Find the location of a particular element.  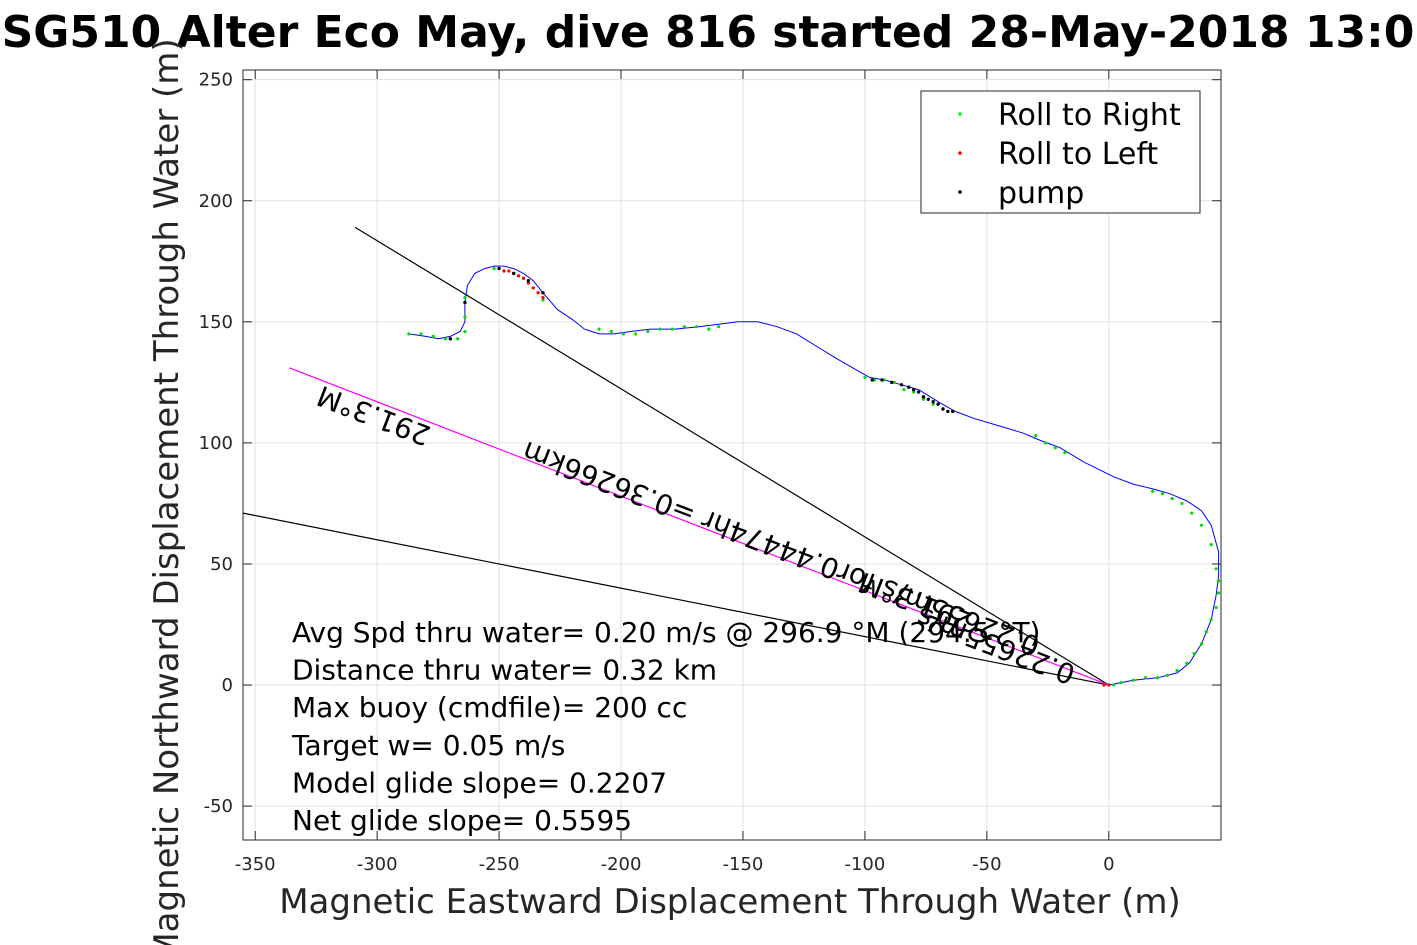

y-tick-label: 250 is located at coordinates (216, 80).